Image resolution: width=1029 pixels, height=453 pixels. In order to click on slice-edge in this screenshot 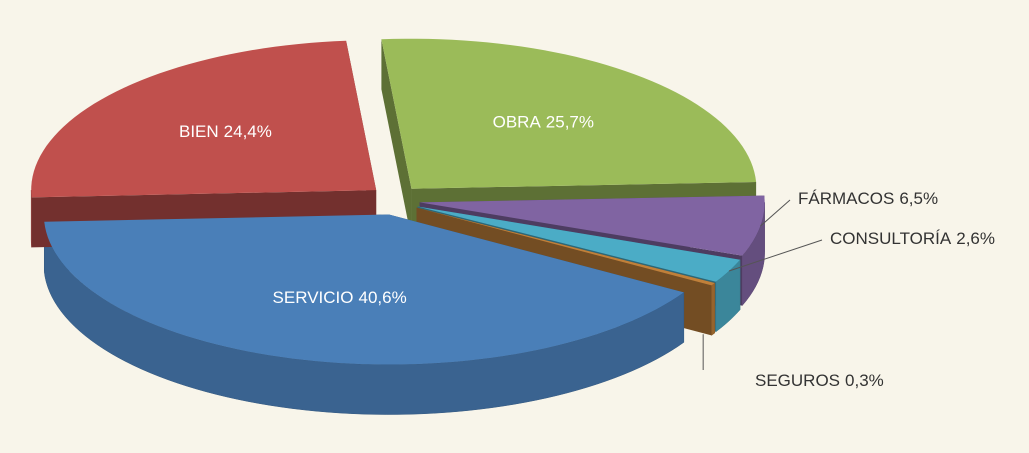, I will do `click(396, 139)`.